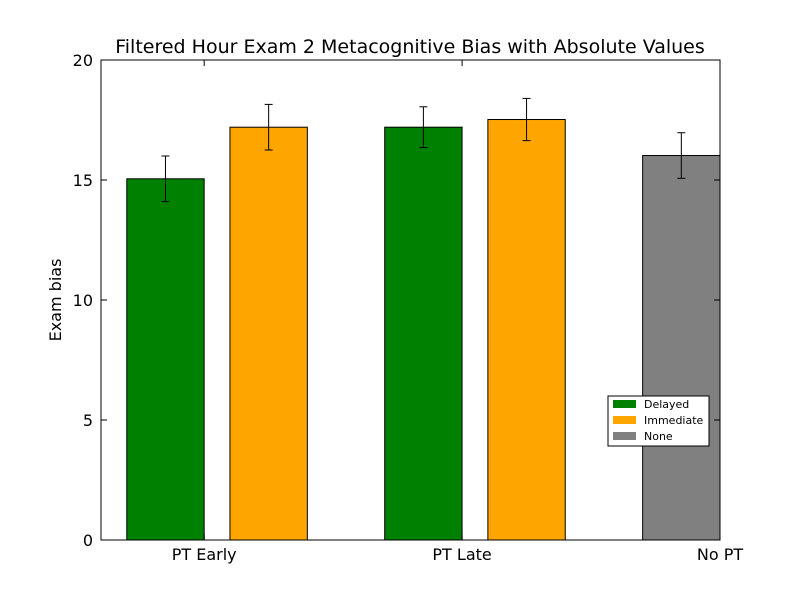 The image size is (800, 600). What do you see at coordinates (720, 554) in the screenshot?
I see `x-tick-label: No PT` at bounding box center [720, 554].